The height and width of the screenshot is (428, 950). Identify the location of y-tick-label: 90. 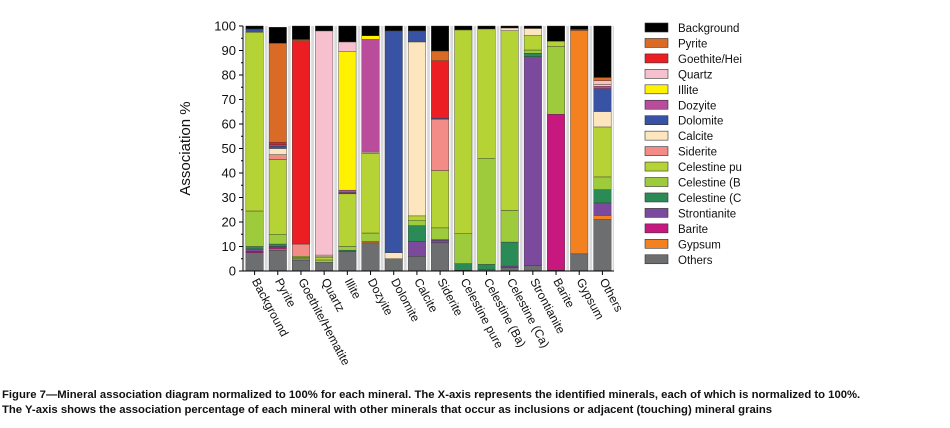
(229, 50).